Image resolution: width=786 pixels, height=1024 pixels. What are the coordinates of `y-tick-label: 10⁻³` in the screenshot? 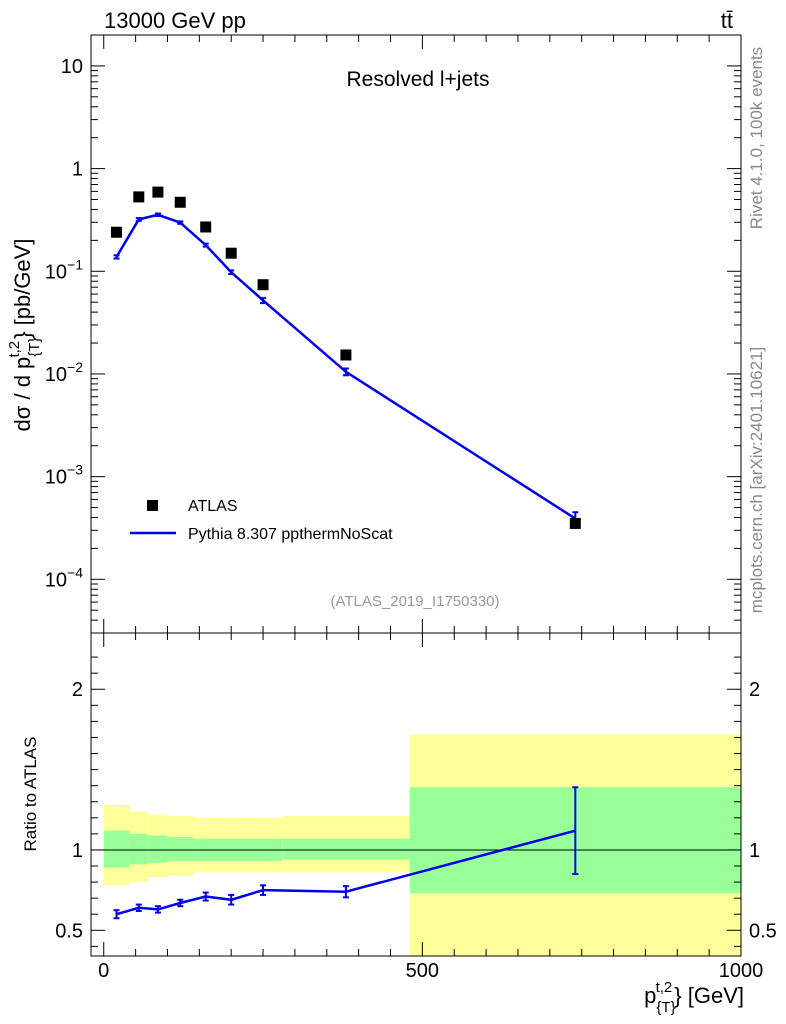 It's located at (64, 475).